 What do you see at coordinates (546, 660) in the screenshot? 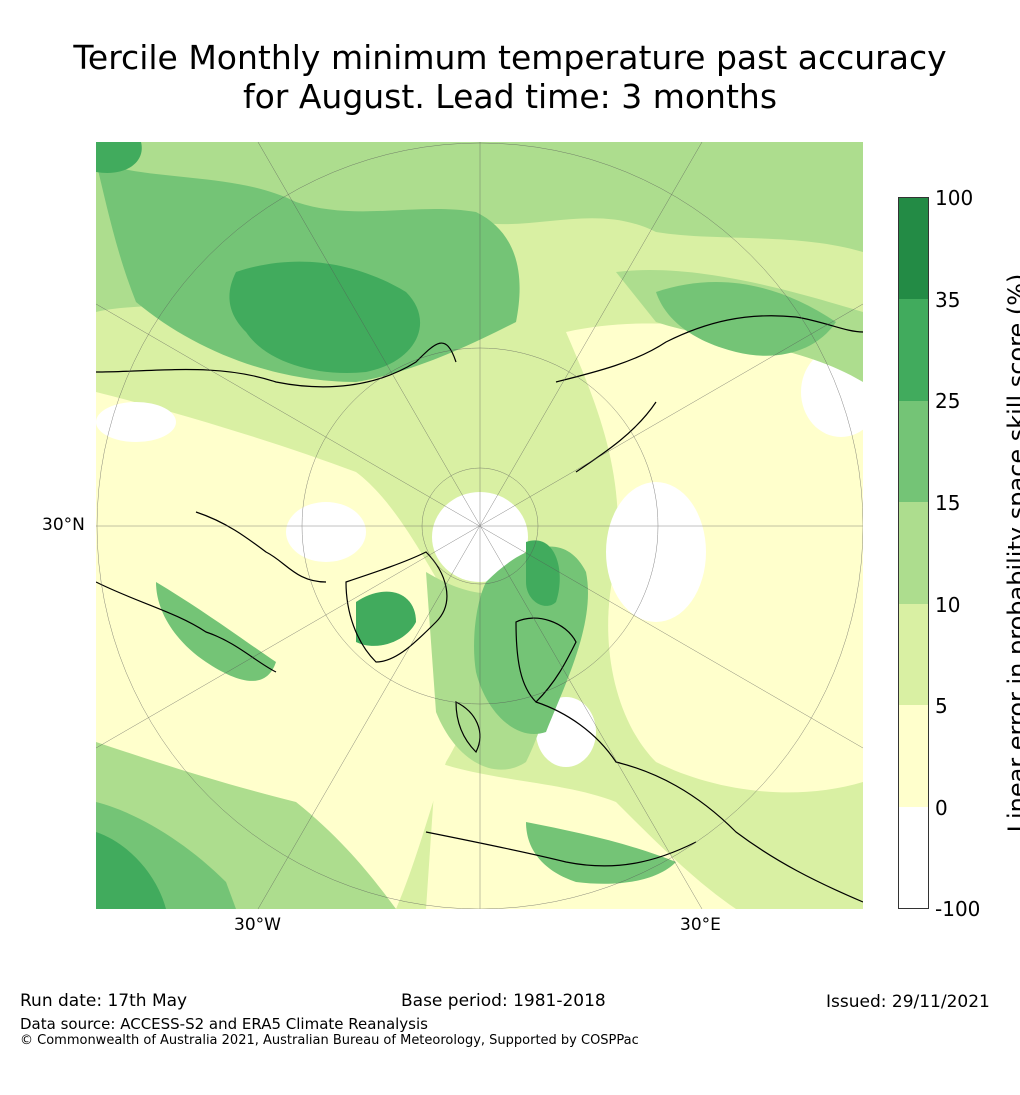
I see `coast-scandinavia` at bounding box center [546, 660].